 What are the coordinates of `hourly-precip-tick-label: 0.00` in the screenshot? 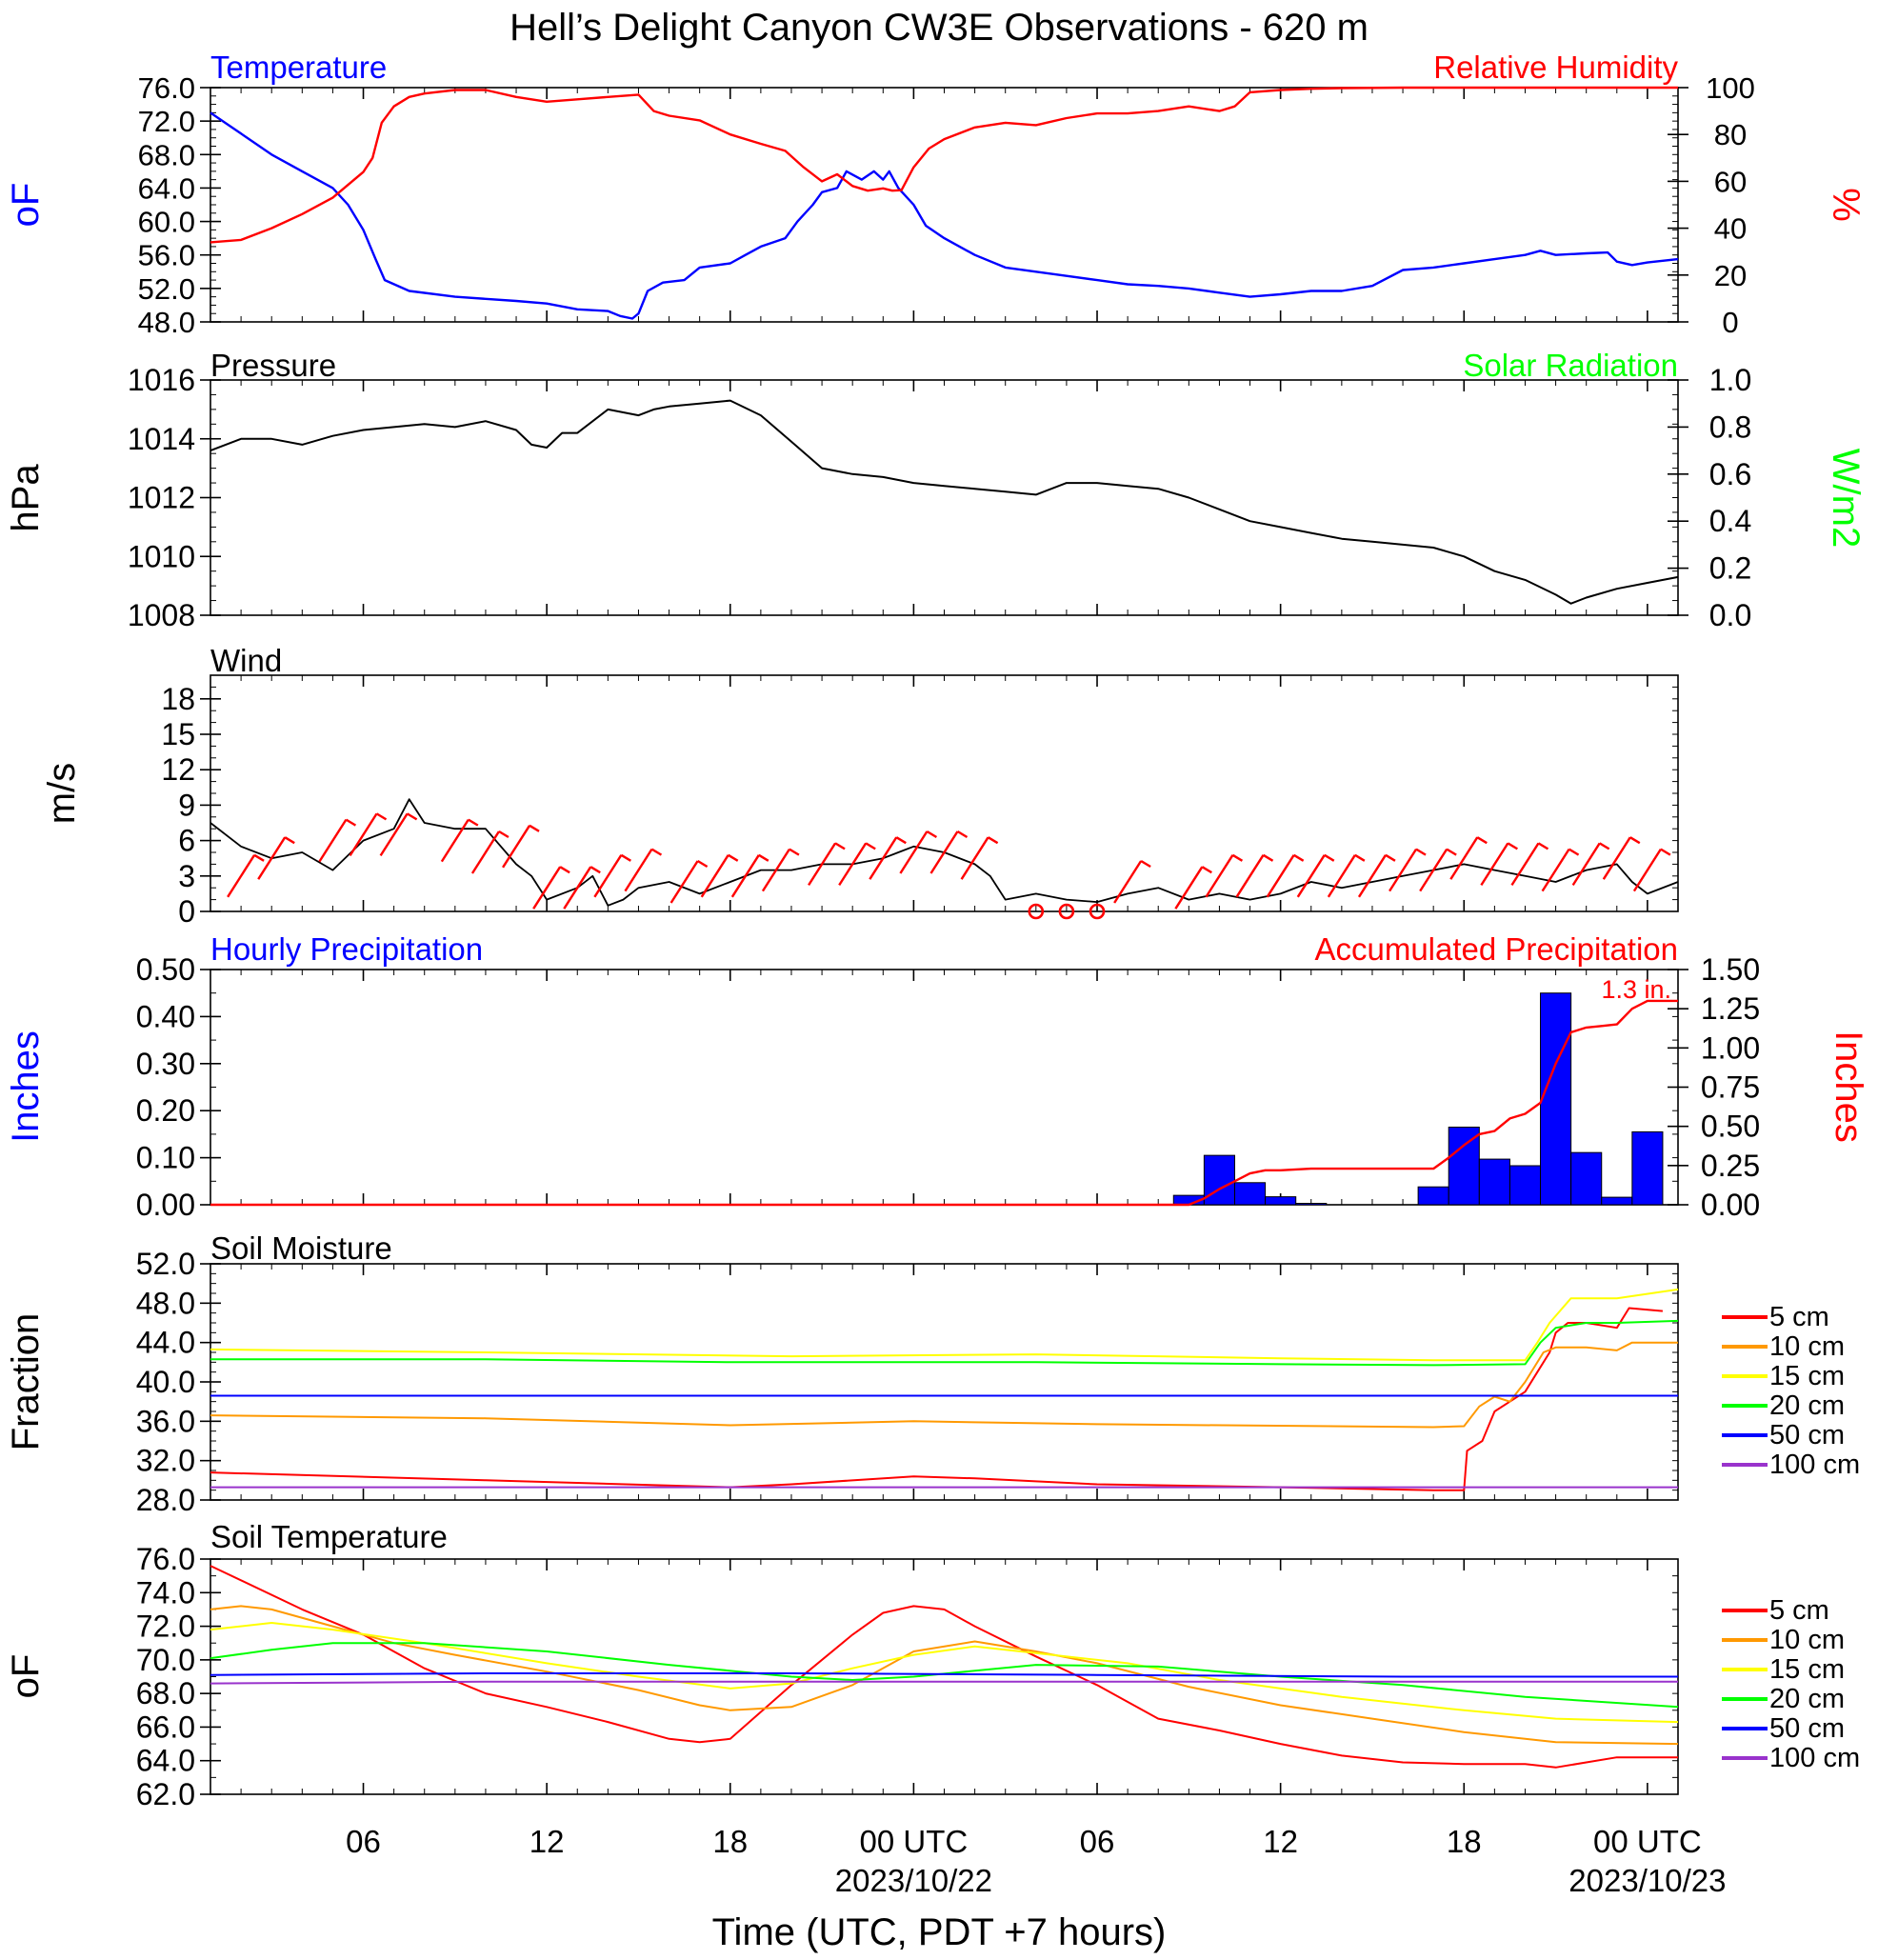 It's located at (165, 1205).